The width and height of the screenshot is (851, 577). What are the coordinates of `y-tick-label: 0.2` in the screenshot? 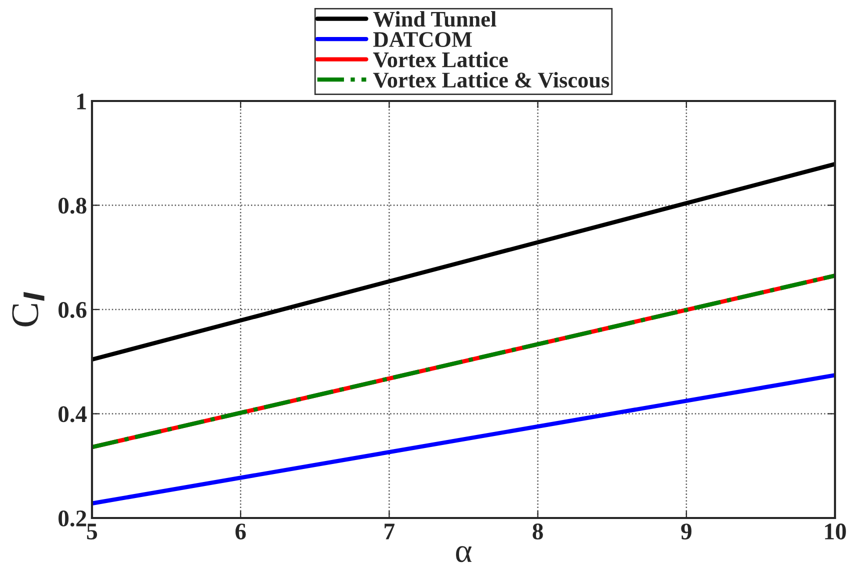 It's located at (72, 518).